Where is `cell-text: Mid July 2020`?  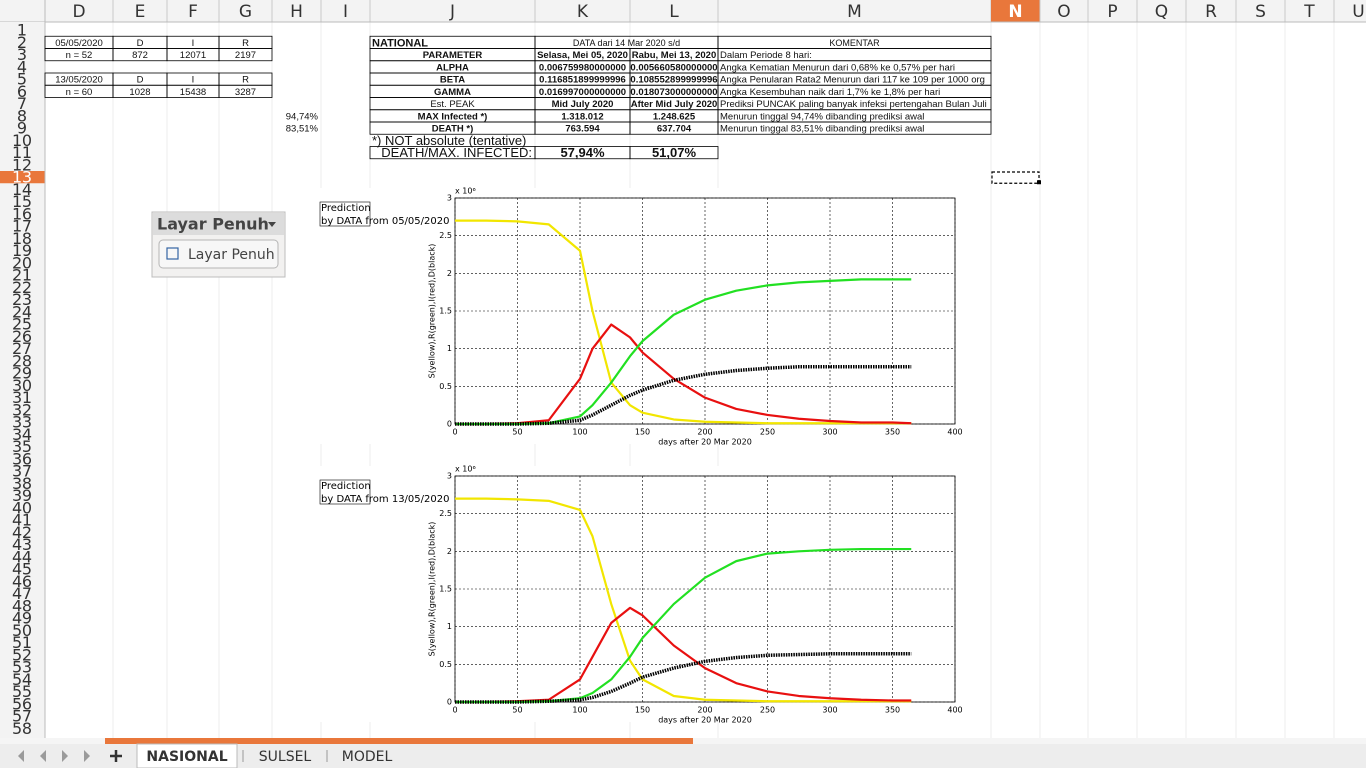 cell-text: Mid July 2020 is located at coordinates (583, 104).